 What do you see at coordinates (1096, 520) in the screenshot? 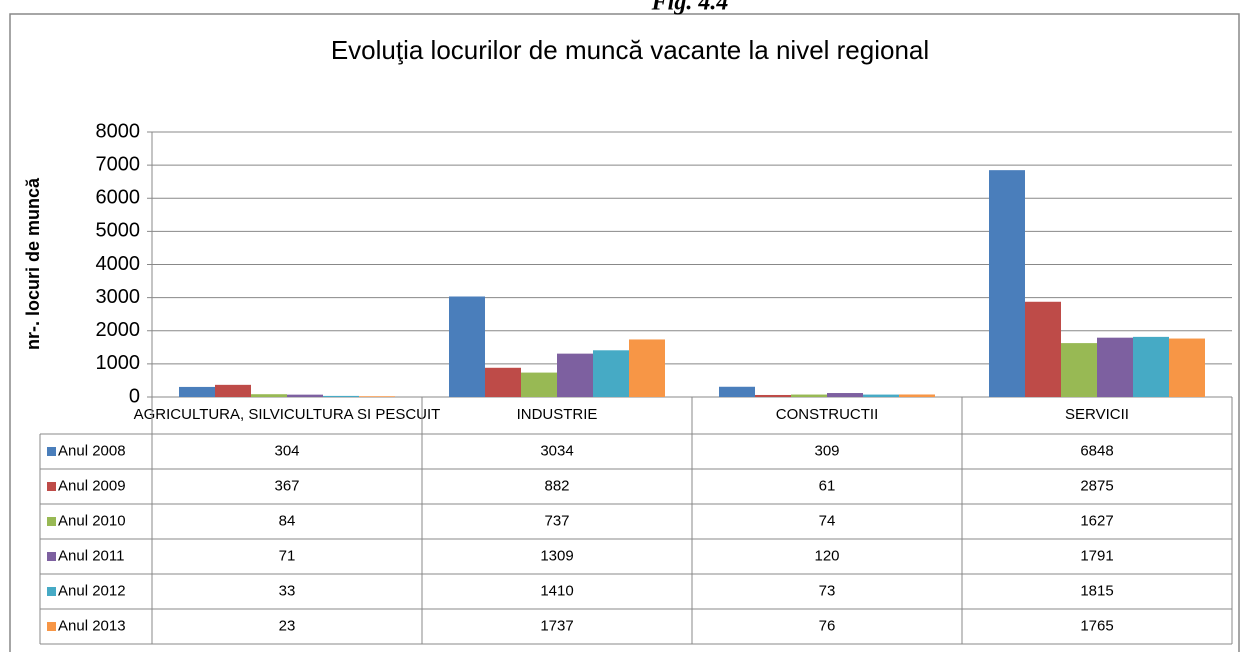
I see `table-value: 1627` at bounding box center [1096, 520].